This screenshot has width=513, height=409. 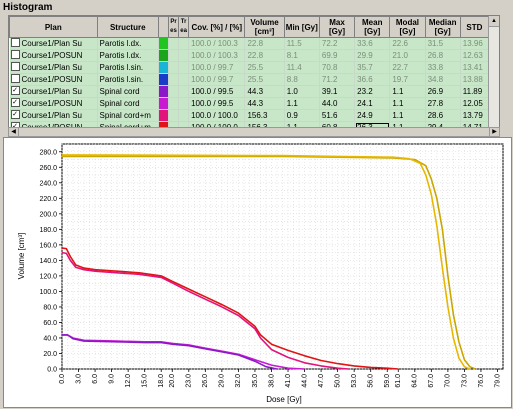 What do you see at coordinates (372, 43) in the screenshot?
I see `mean-cell: 33.6` at bounding box center [372, 43].